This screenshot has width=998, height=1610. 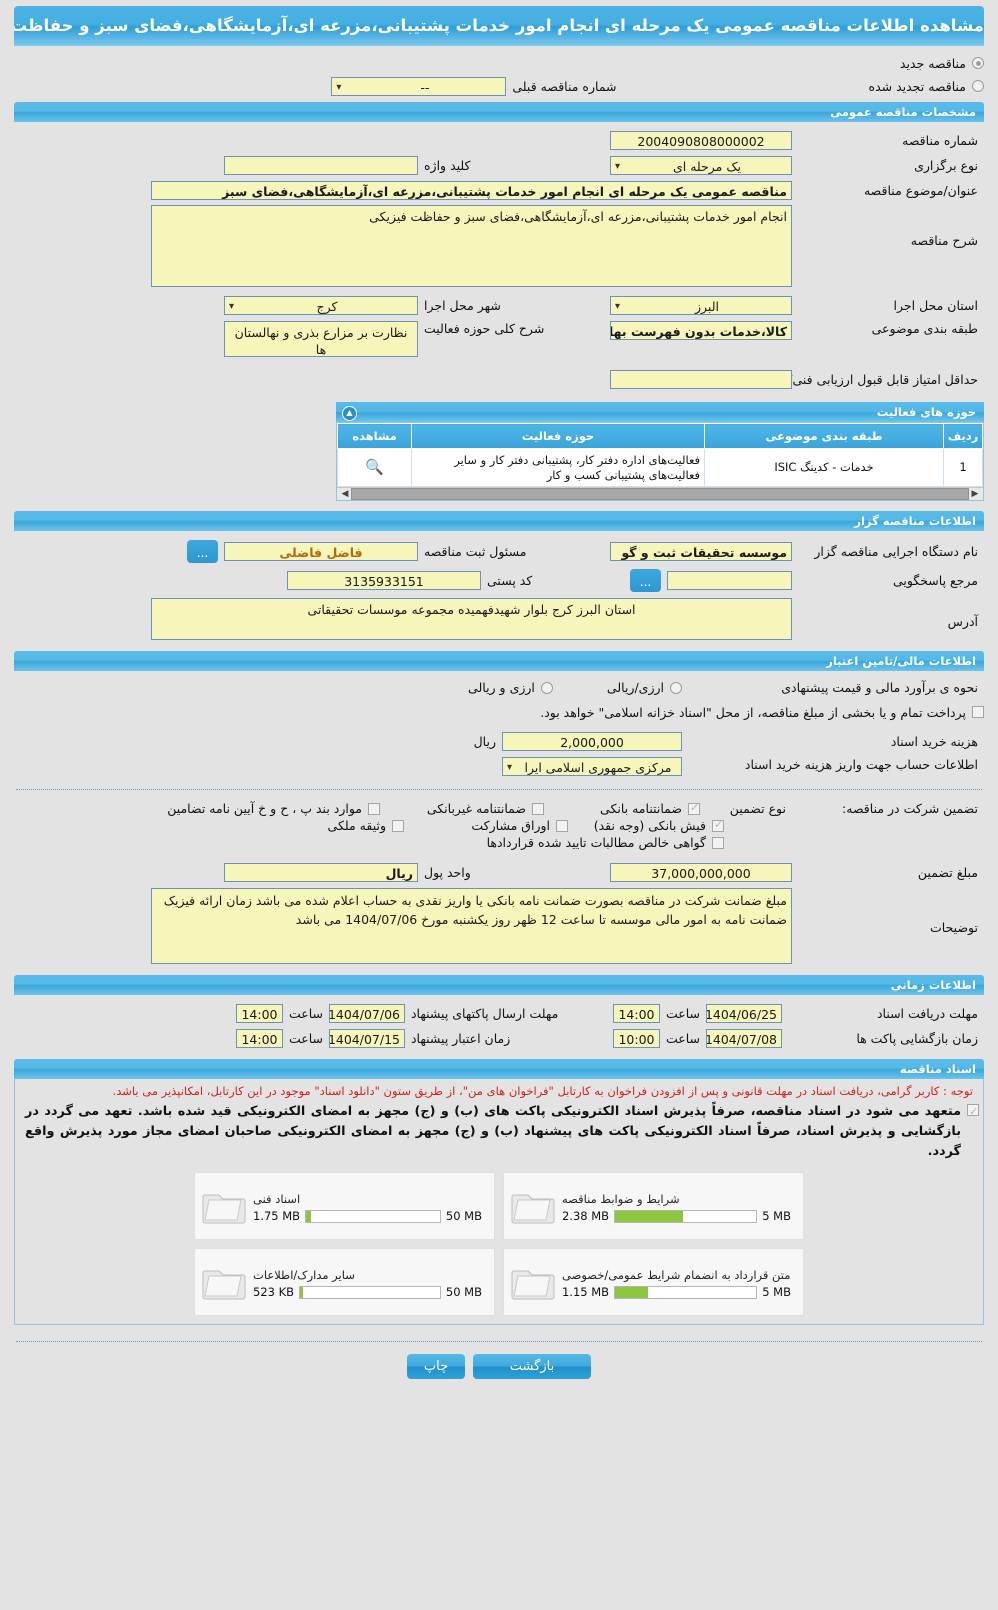 What do you see at coordinates (660, 412) in the screenshot?
I see `activity-areas-header: حوزه های فعالیت ▲` at bounding box center [660, 412].